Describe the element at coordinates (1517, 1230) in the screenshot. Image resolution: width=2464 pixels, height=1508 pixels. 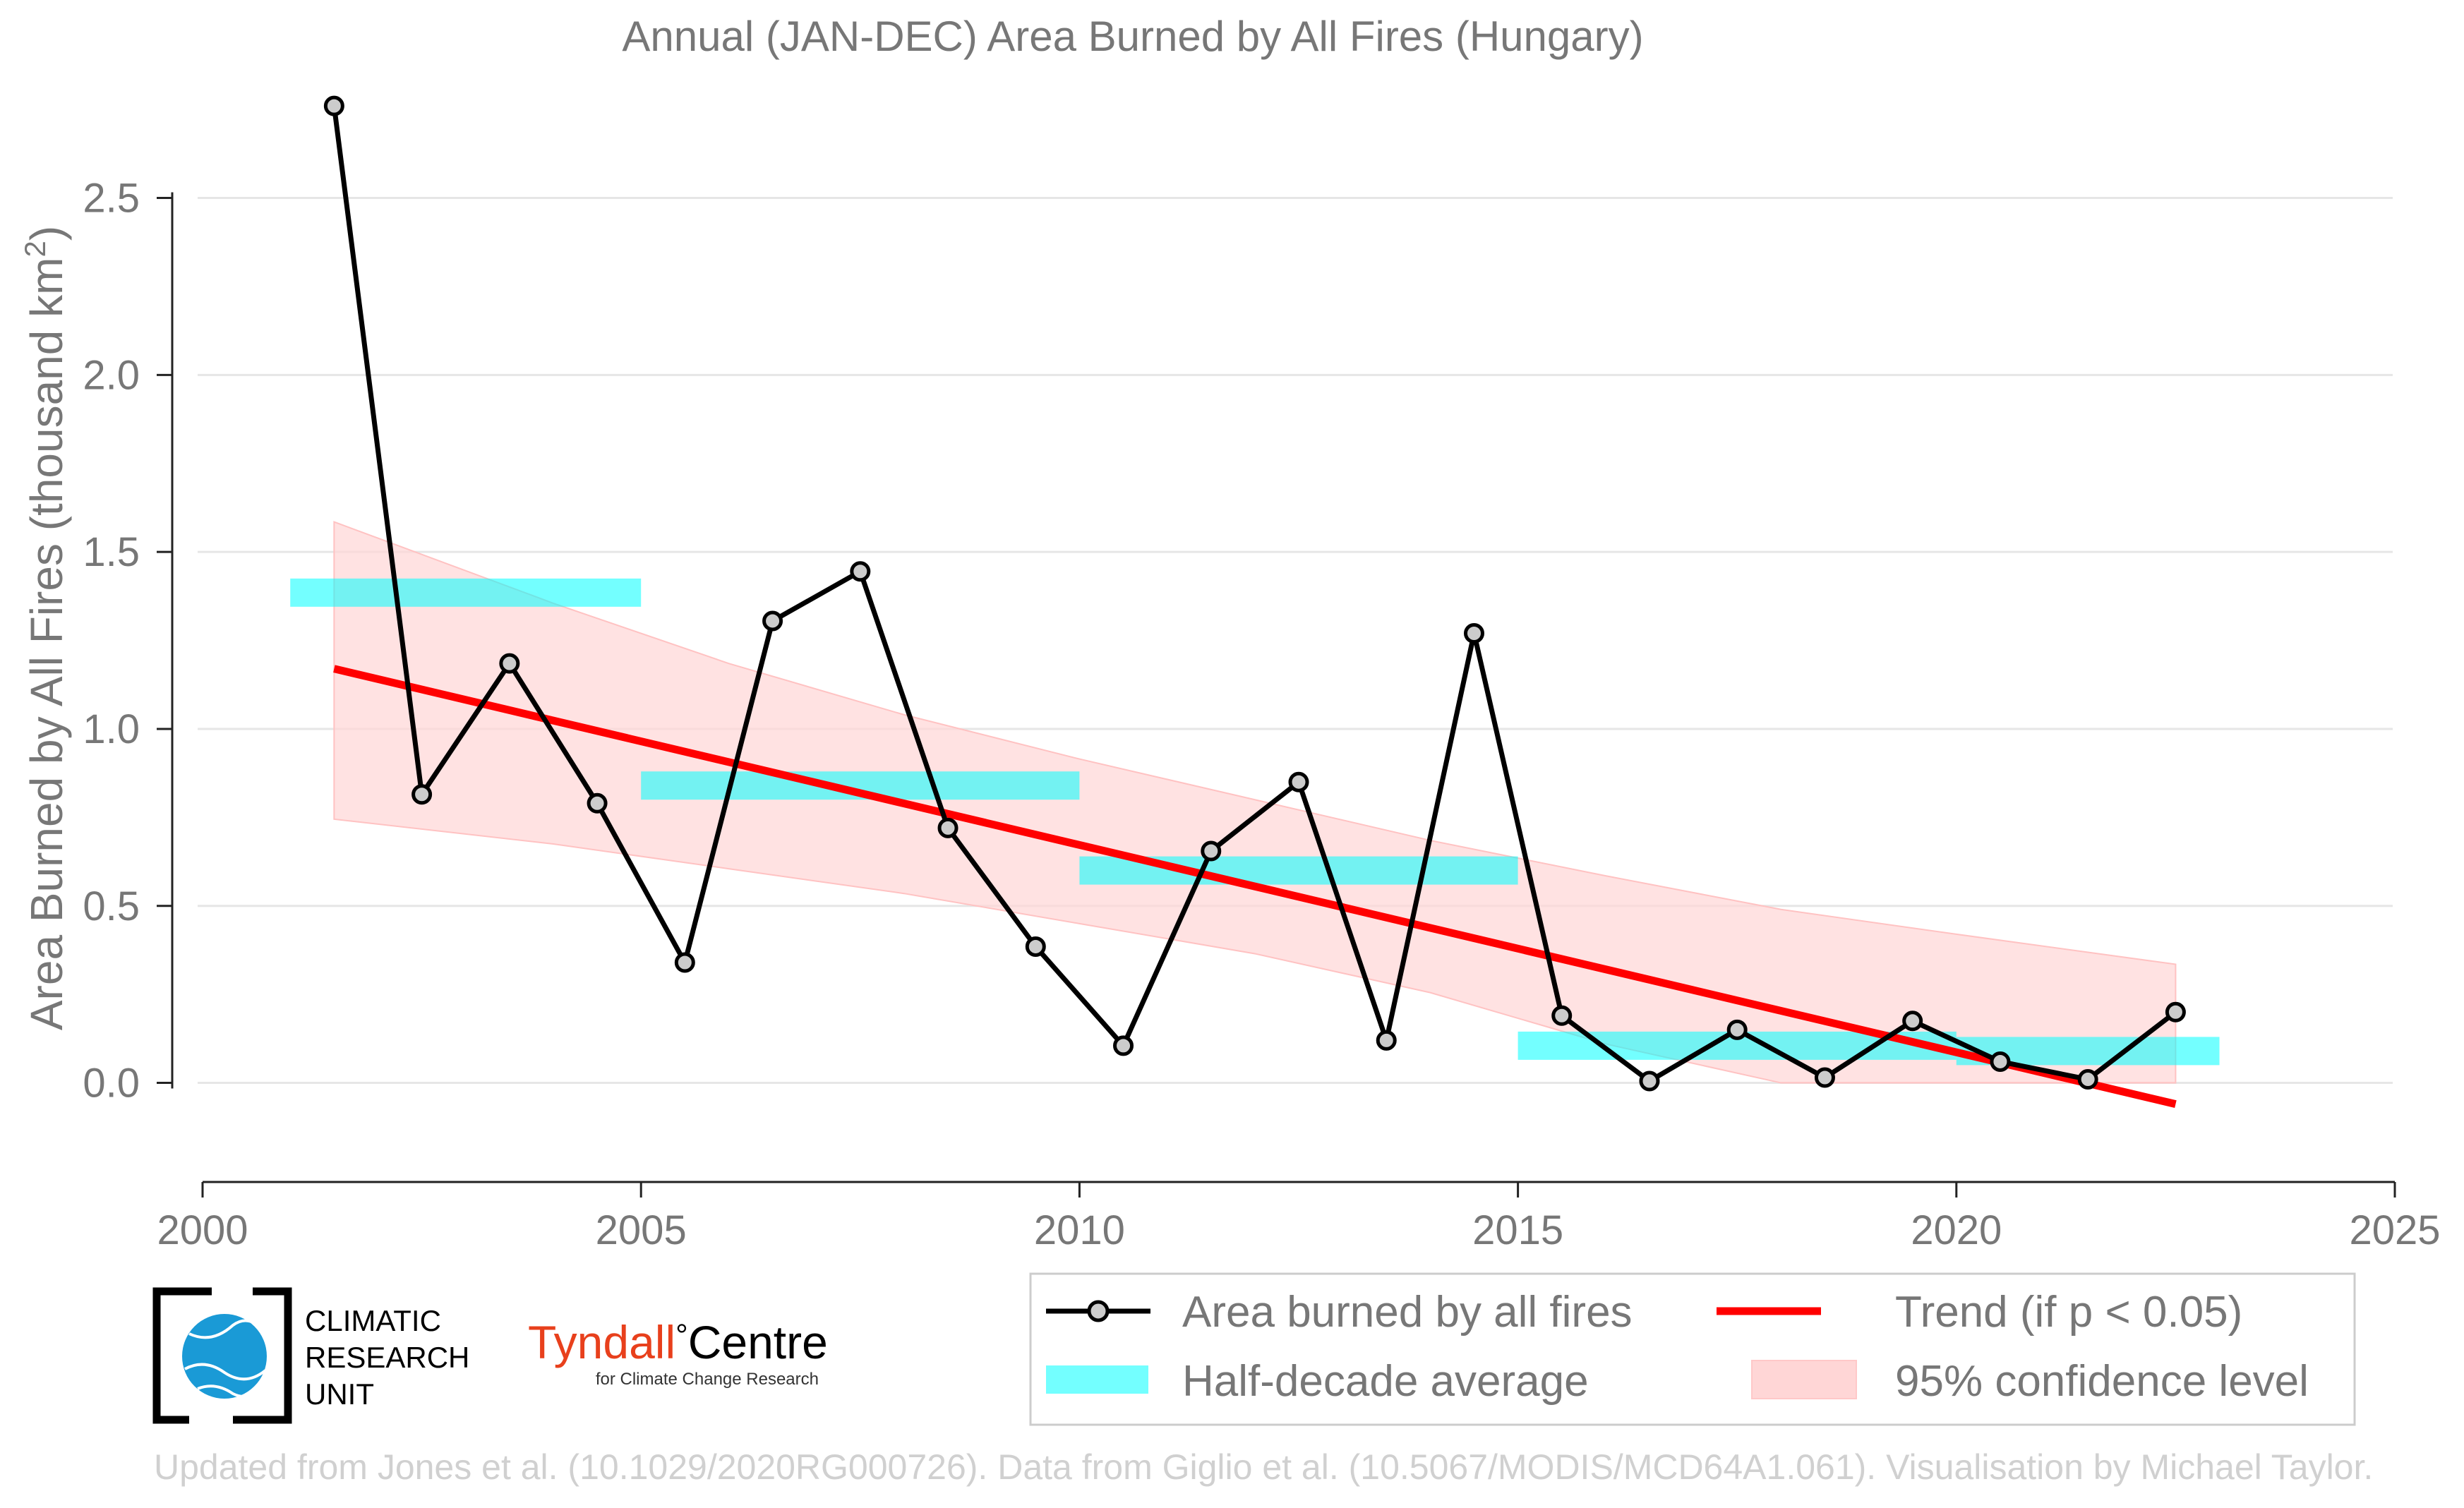
I see `x-tick-label: 2015` at that location.